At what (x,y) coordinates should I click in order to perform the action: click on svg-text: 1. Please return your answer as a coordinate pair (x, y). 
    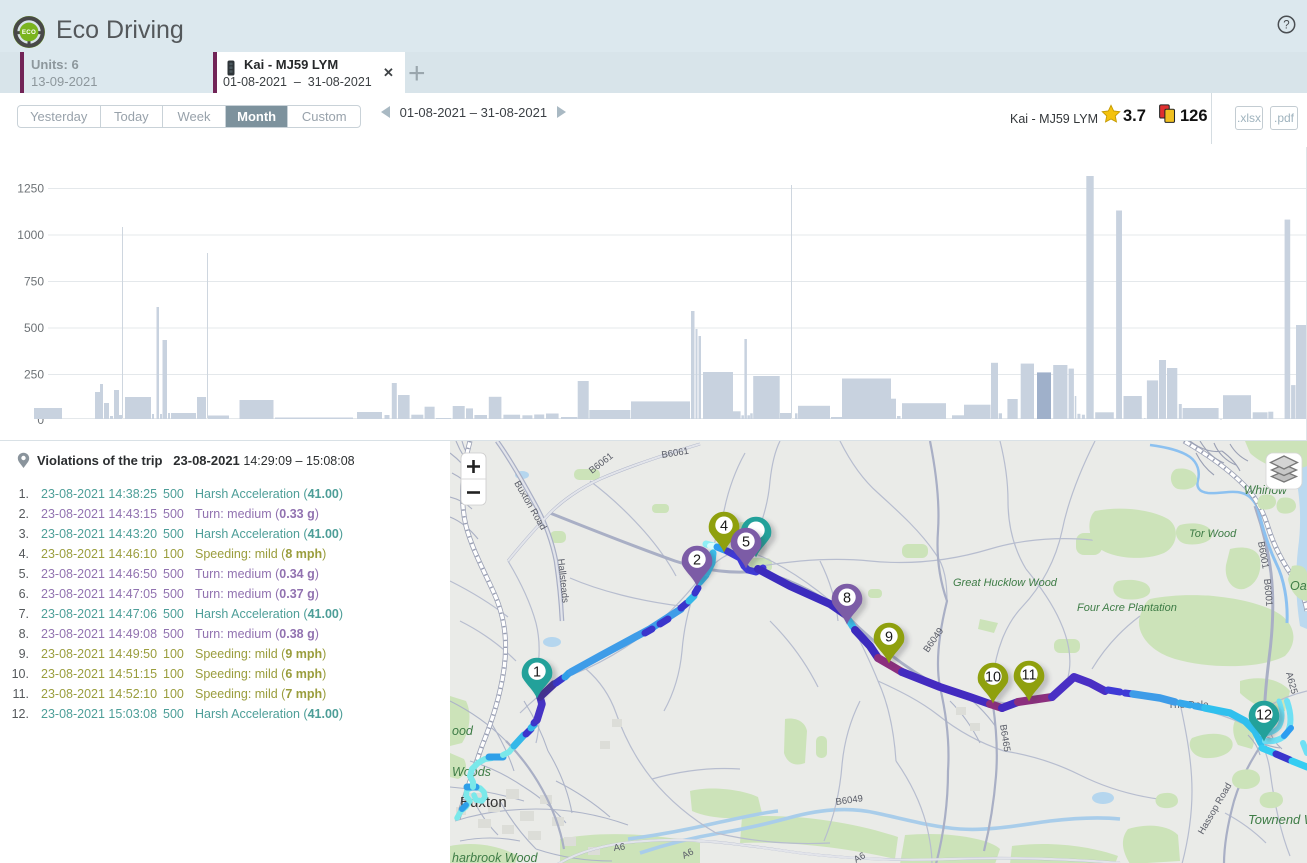
    Looking at the image, I should click on (537, 672).